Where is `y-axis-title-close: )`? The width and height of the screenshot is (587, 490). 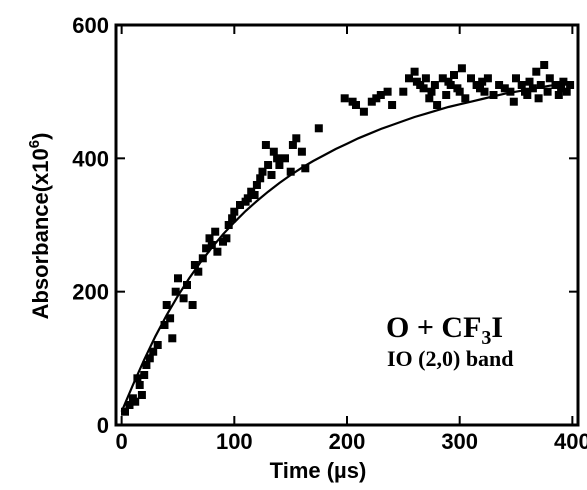
y-axis-title-close: ) is located at coordinates (40, 136).